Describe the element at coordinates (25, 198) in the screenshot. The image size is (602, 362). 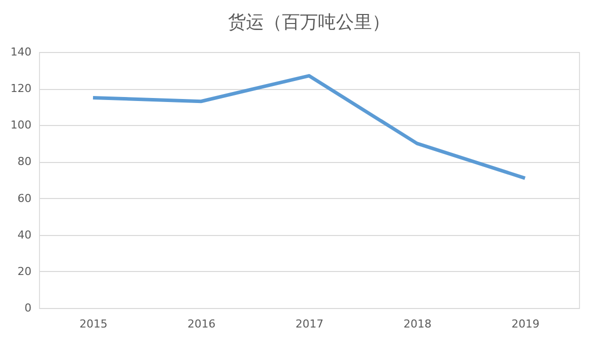
I see `y-tick-label: 60` at that location.